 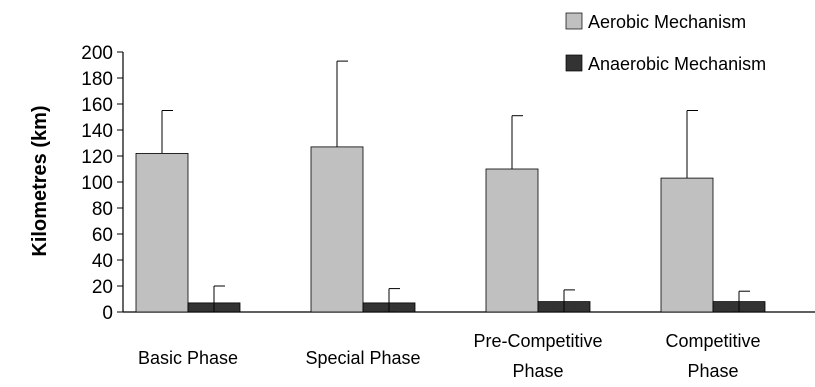 I want to click on y-tick-label: 20, so click(x=102, y=287).